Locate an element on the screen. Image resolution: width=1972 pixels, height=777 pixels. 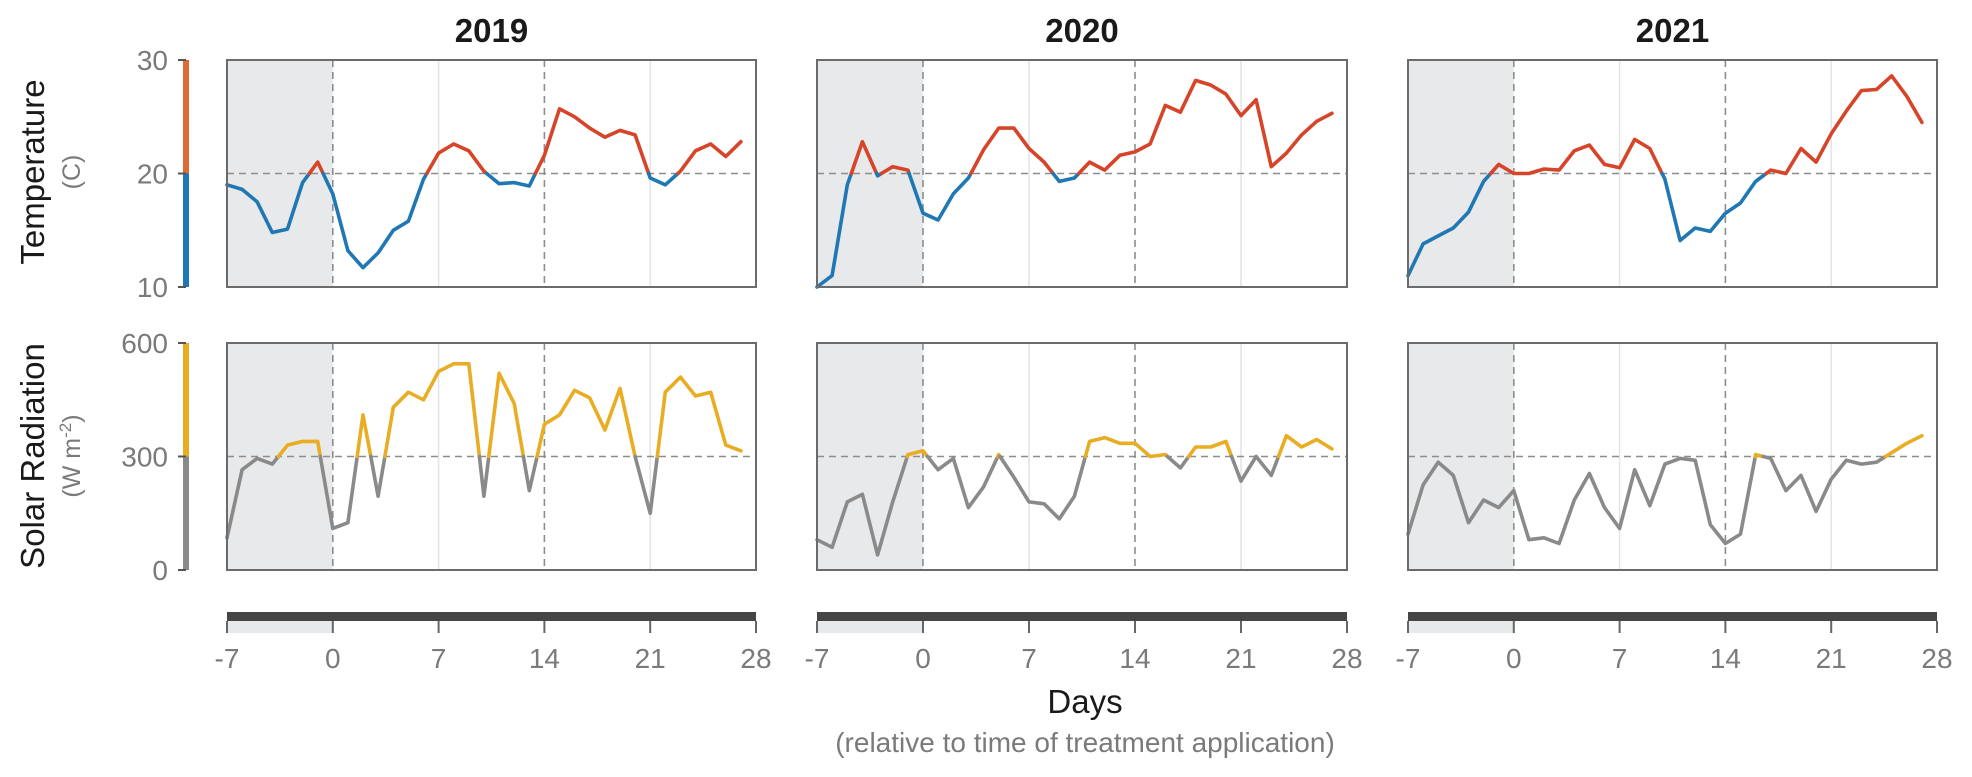
panel-2019-solar is located at coordinates (491, 456).